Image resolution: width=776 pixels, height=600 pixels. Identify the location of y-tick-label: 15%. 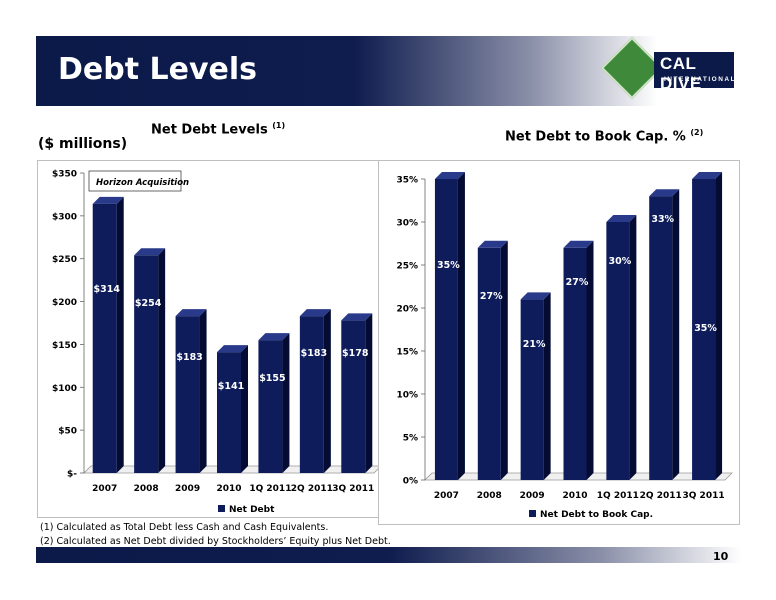
(407, 353).